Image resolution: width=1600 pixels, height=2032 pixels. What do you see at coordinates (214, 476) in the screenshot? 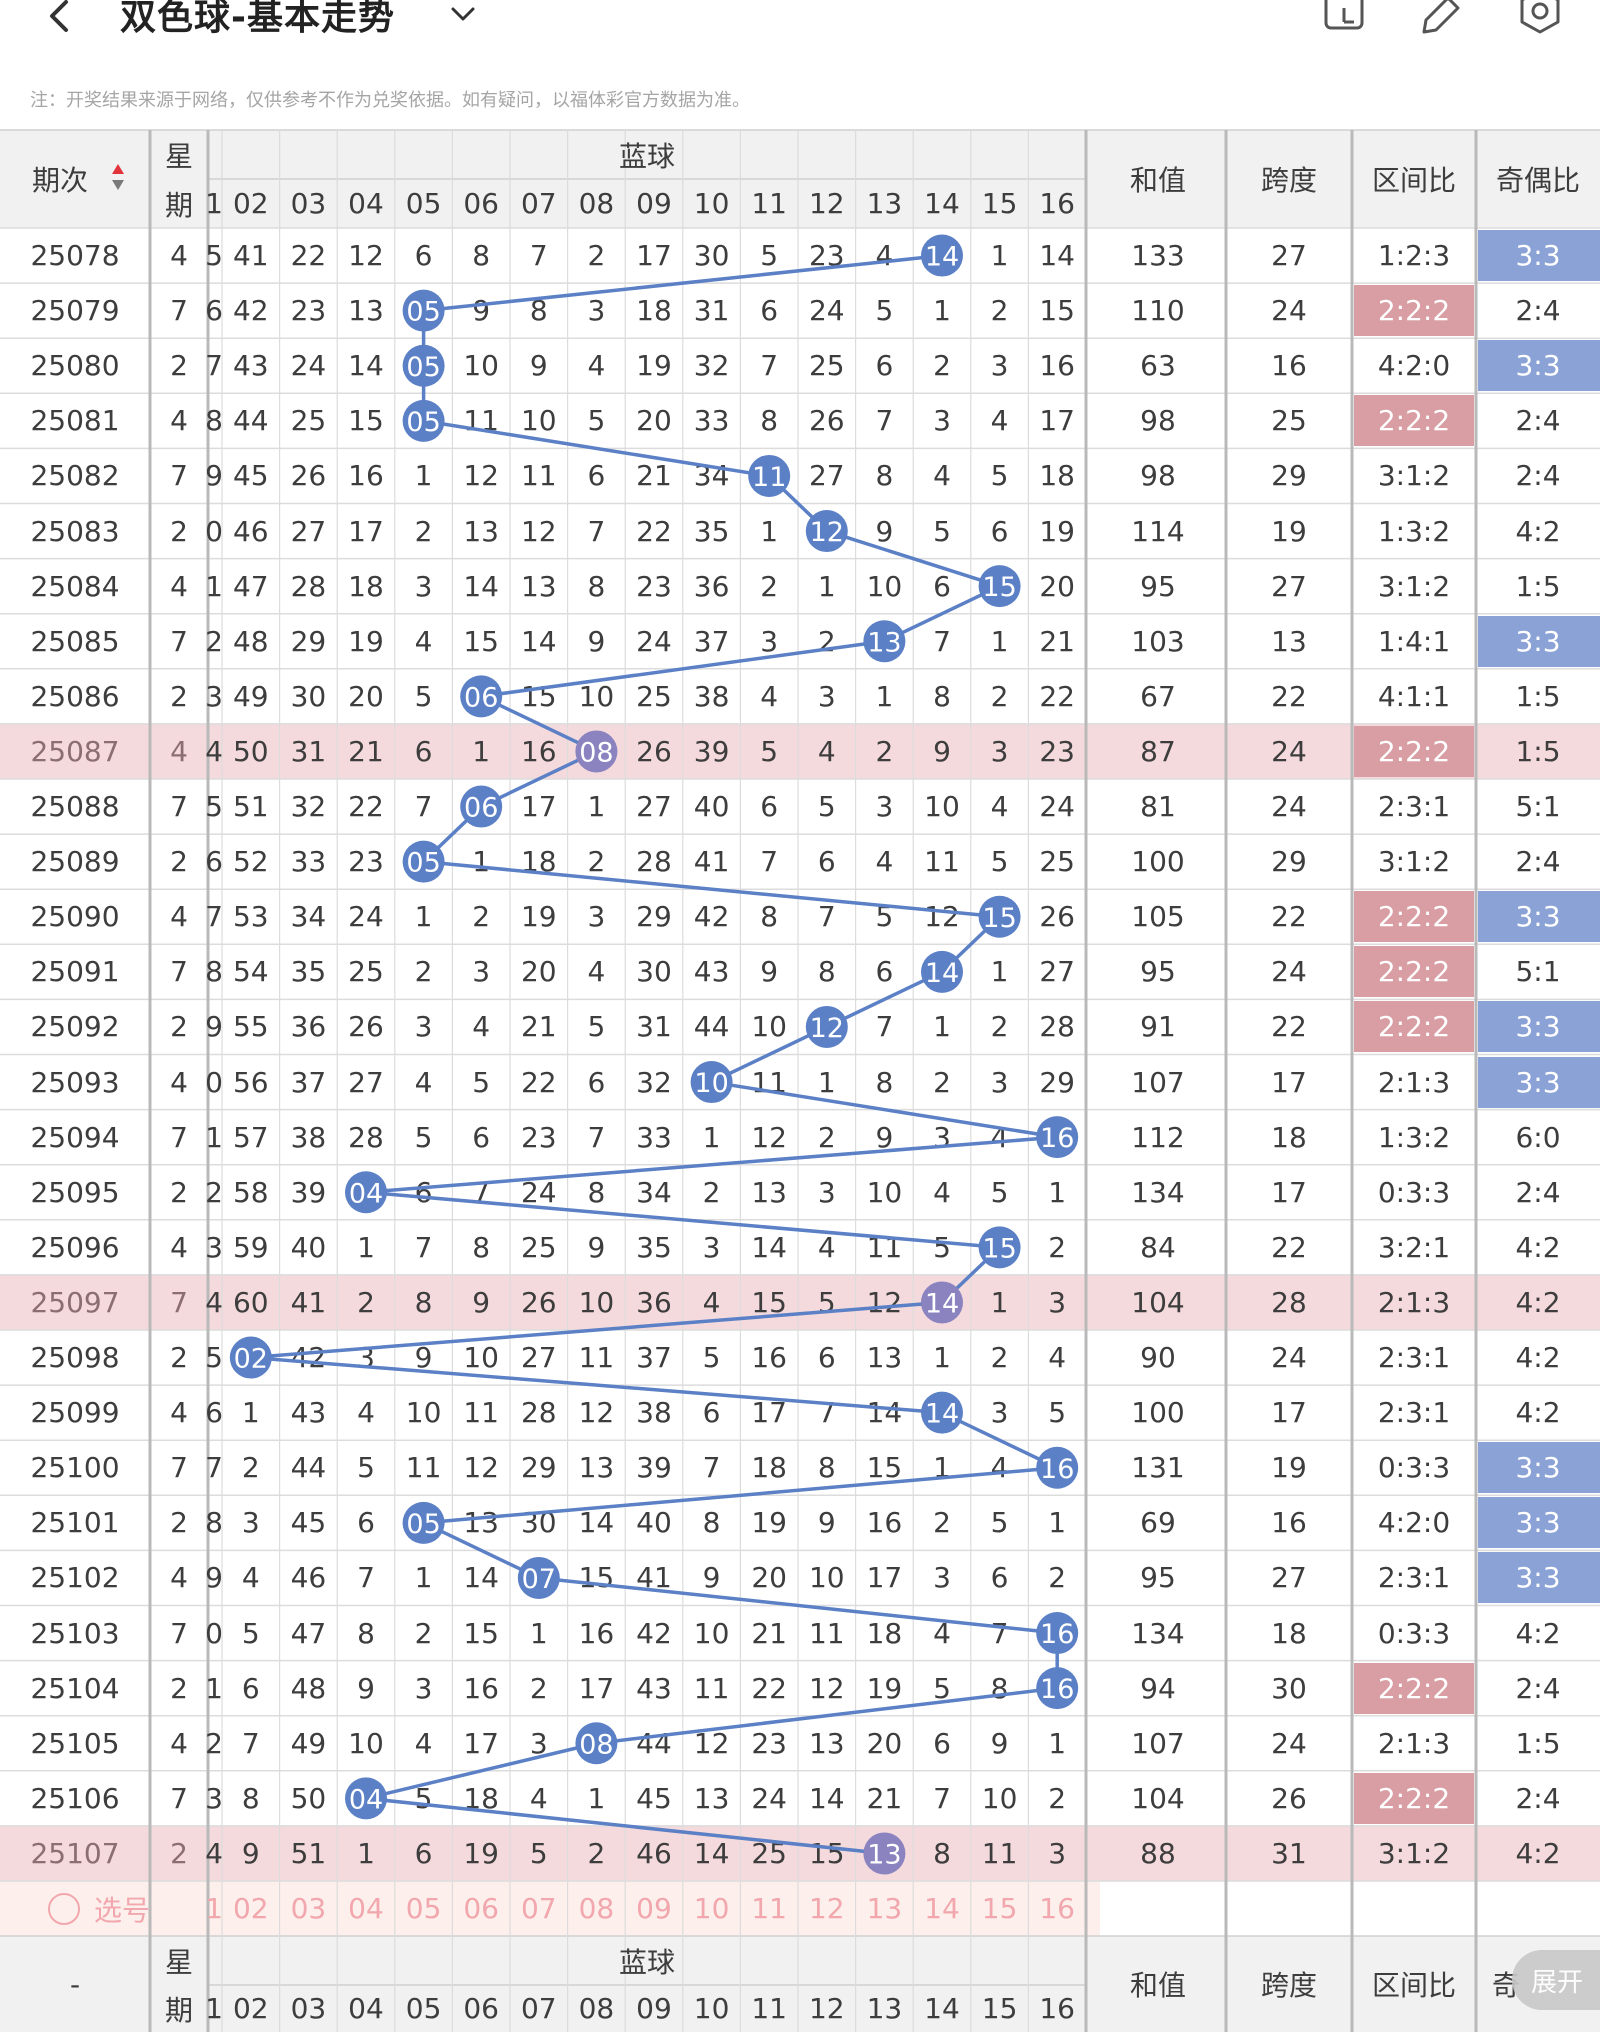
I see `blue-cell: 9` at bounding box center [214, 476].